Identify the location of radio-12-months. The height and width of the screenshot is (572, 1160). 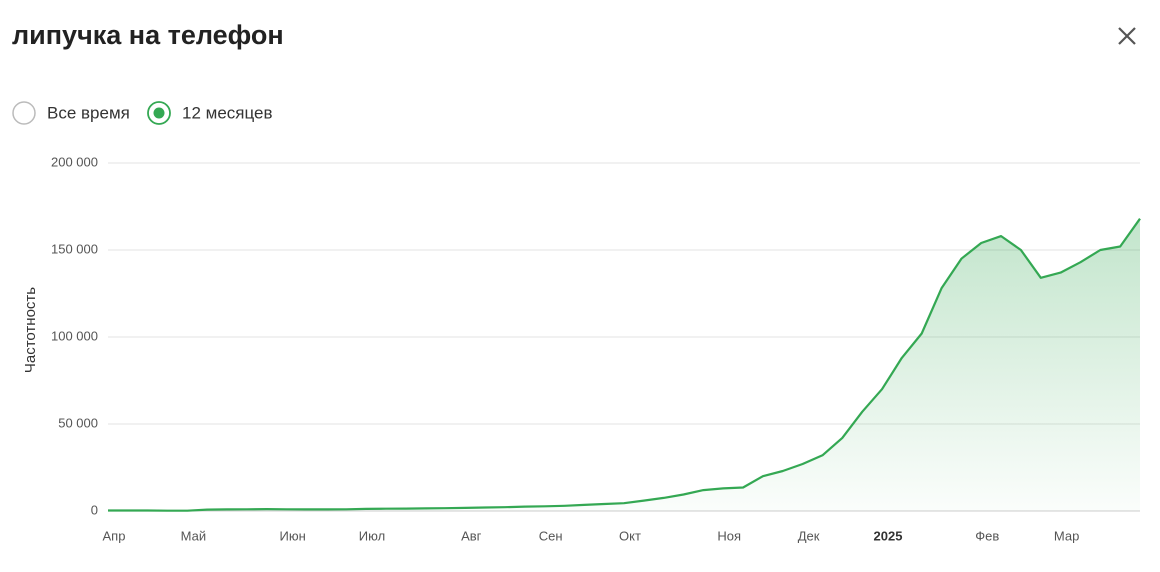
(159, 113).